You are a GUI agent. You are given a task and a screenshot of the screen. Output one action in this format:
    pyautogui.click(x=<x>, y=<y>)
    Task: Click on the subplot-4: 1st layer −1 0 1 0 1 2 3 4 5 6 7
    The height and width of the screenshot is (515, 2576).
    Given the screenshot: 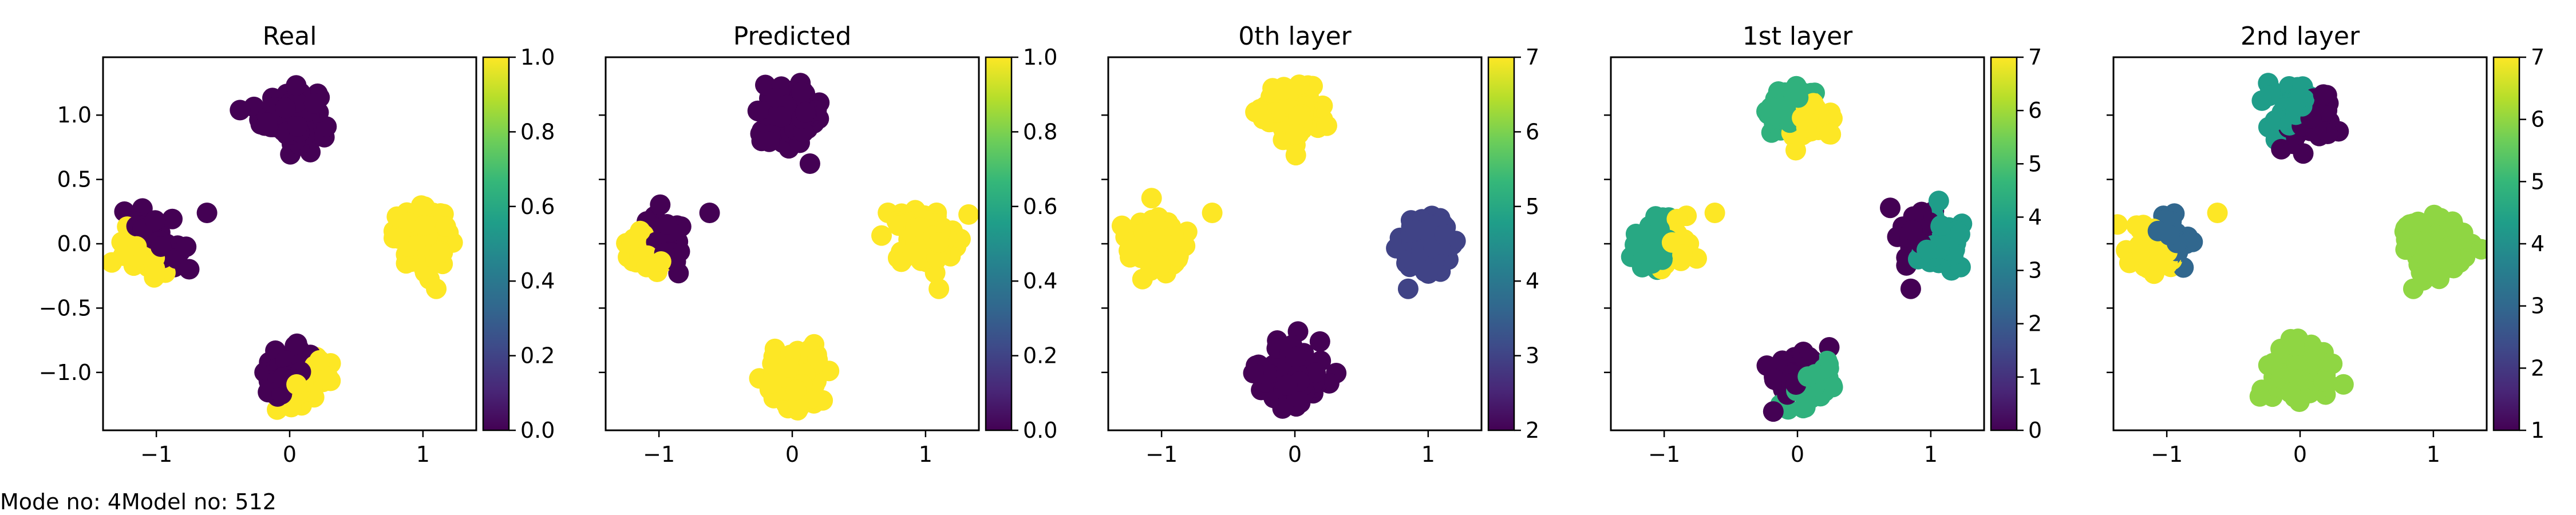 What is the action you would take?
    pyautogui.click(x=1823, y=244)
    